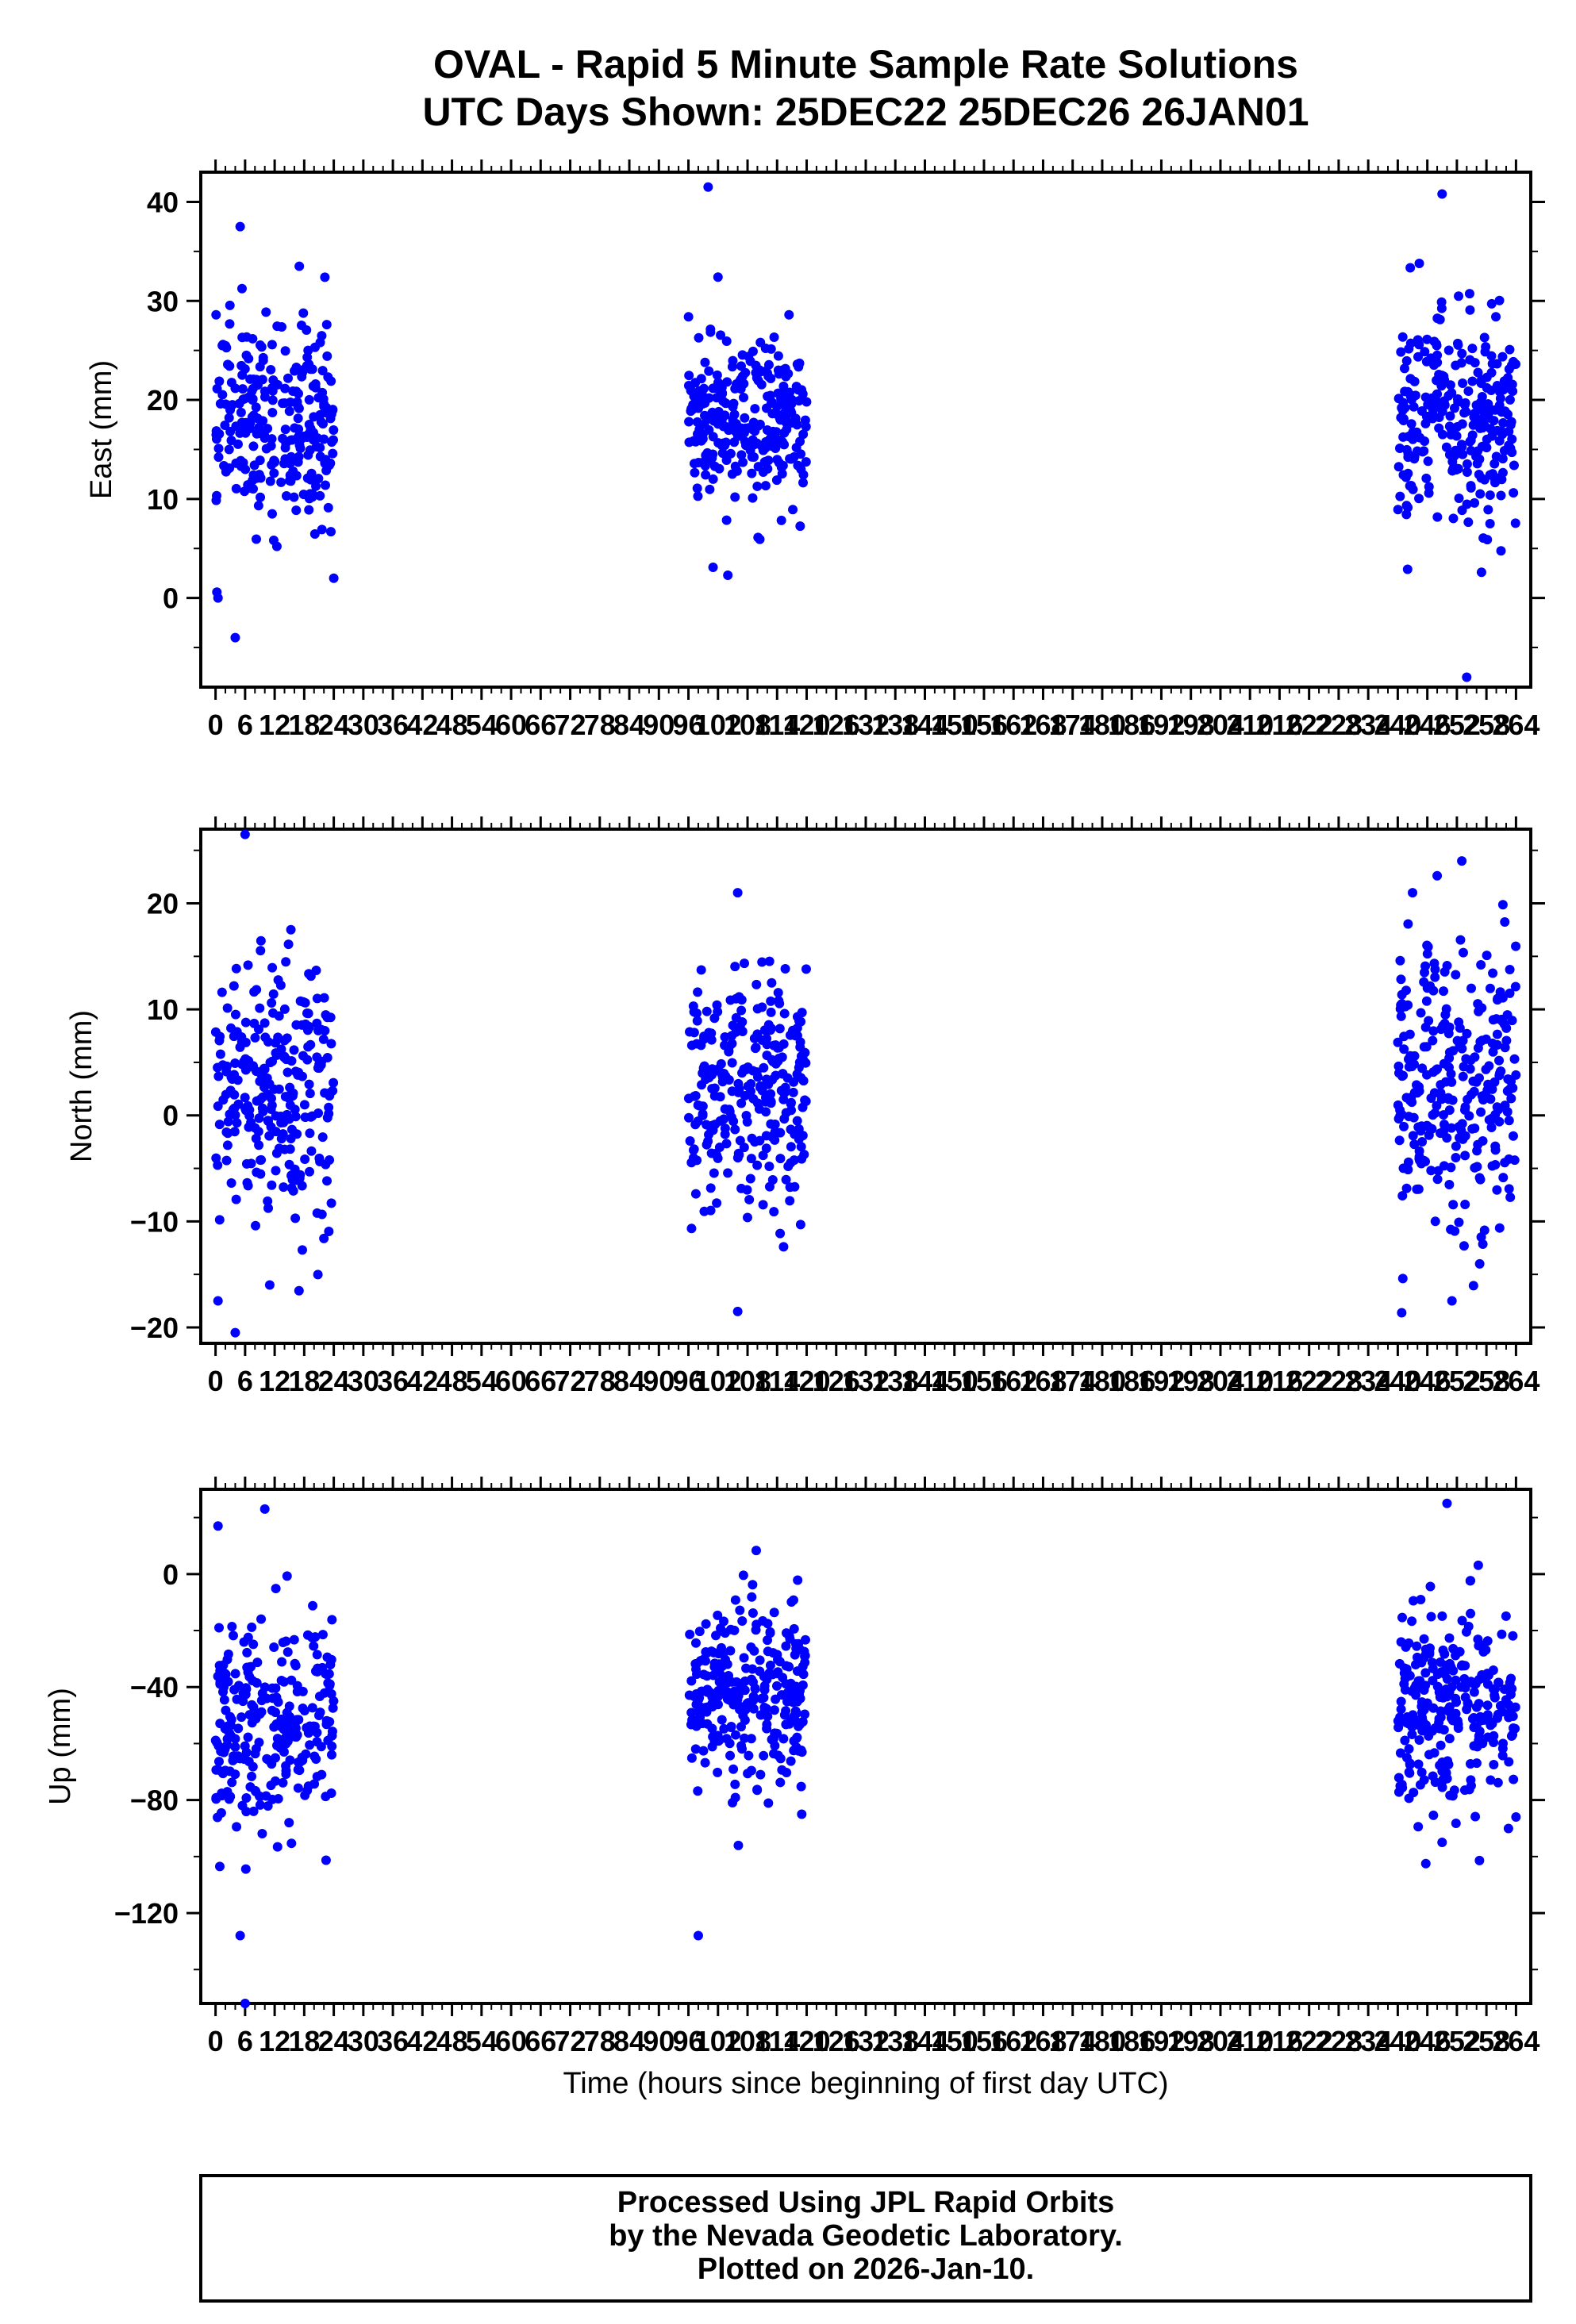 The width and height of the screenshot is (1576, 2324). Describe the element at coordinates (163, 904) in the screenshot. I see `y-tick-label: 20` at that location.